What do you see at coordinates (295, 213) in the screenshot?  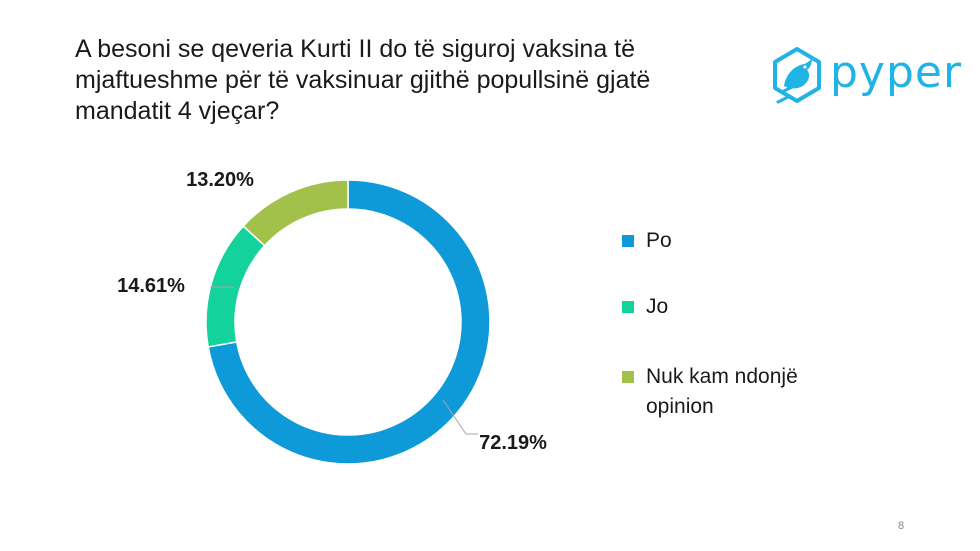 I see `slice-nuk-kam-ndonje-opinion` at bounding box center [295, 213].